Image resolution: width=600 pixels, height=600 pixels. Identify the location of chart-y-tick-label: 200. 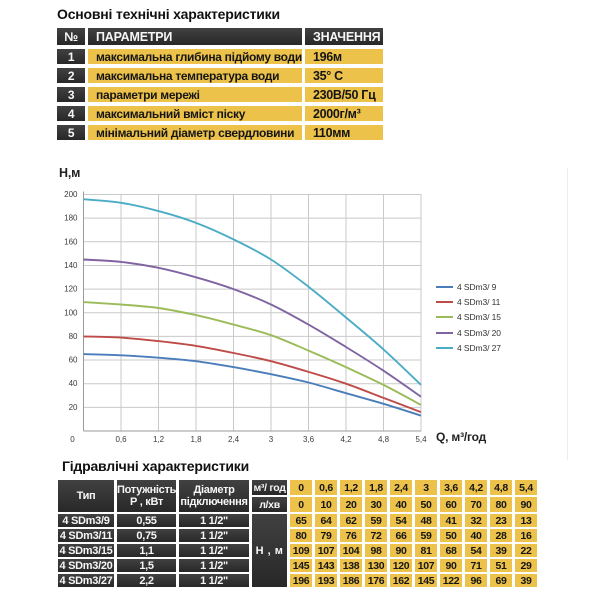
(71, 194).